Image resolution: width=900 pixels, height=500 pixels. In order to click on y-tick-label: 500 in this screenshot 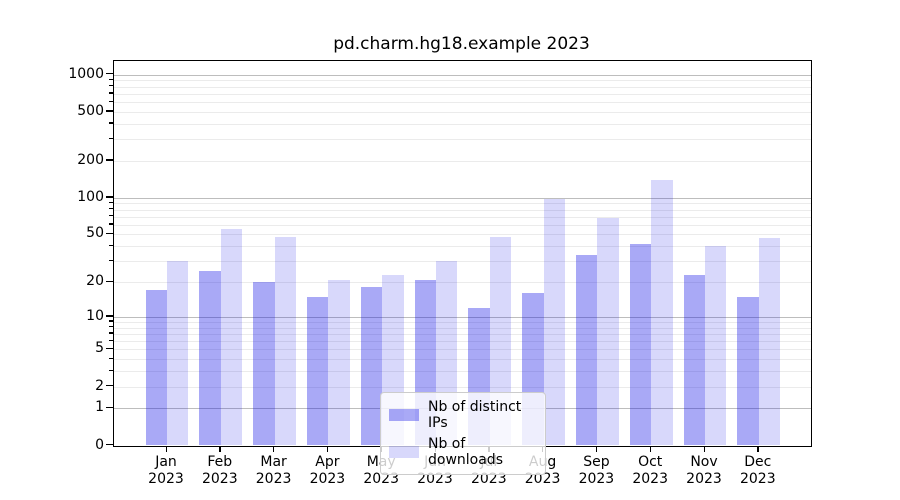, I will do `click(90, 110)`.